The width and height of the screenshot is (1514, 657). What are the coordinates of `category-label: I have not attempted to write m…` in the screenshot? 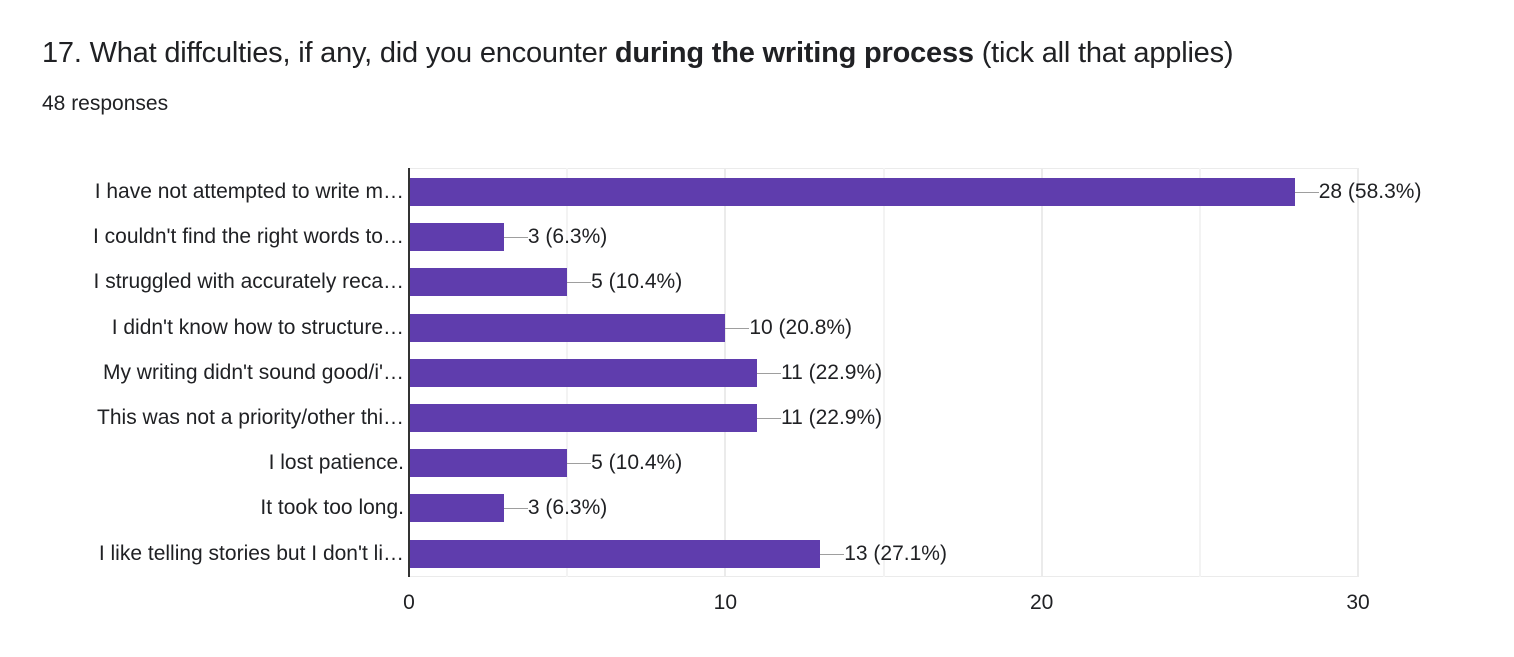 It's located at (249, 191).